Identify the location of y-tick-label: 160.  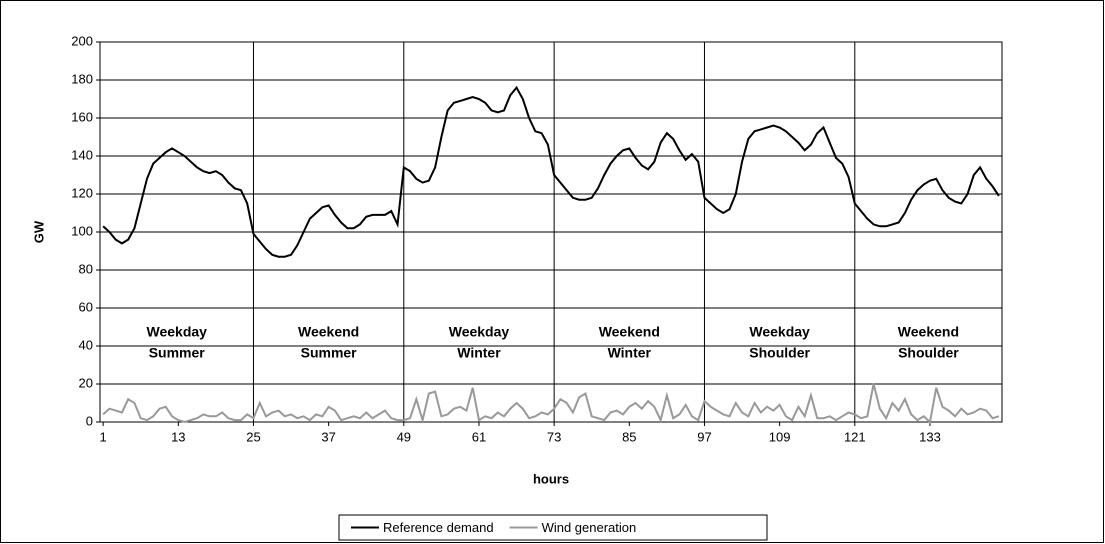
(82, 116).